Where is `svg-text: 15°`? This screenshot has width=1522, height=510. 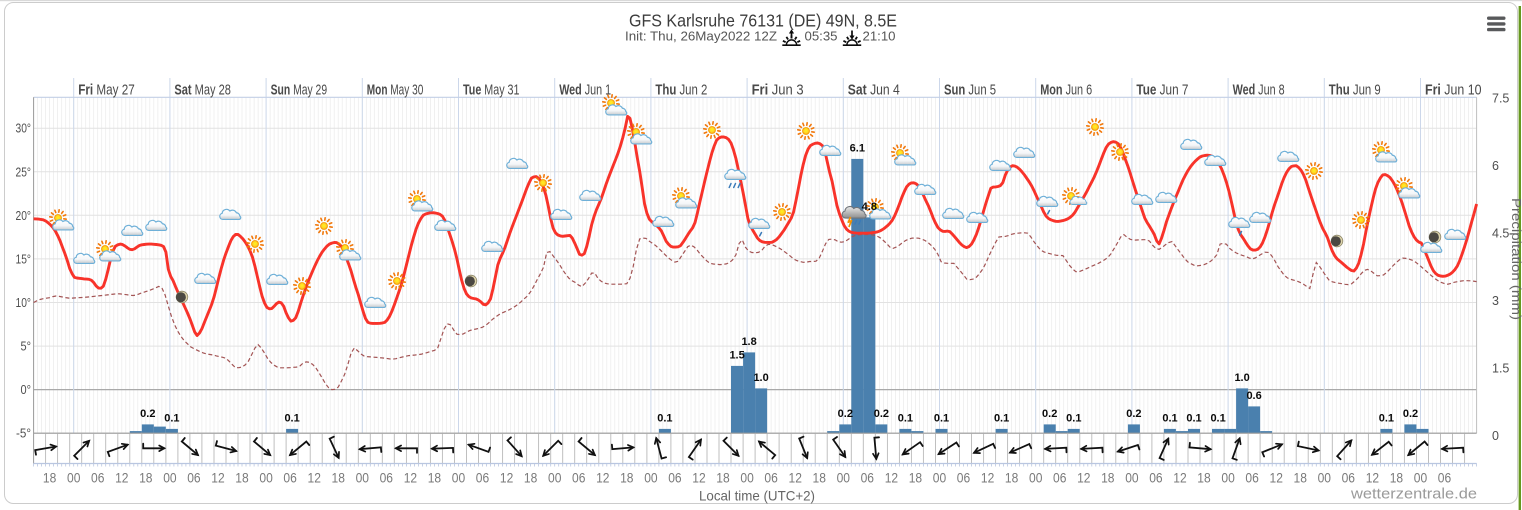 svg-text: 15° is located at coordinates (24, 259).